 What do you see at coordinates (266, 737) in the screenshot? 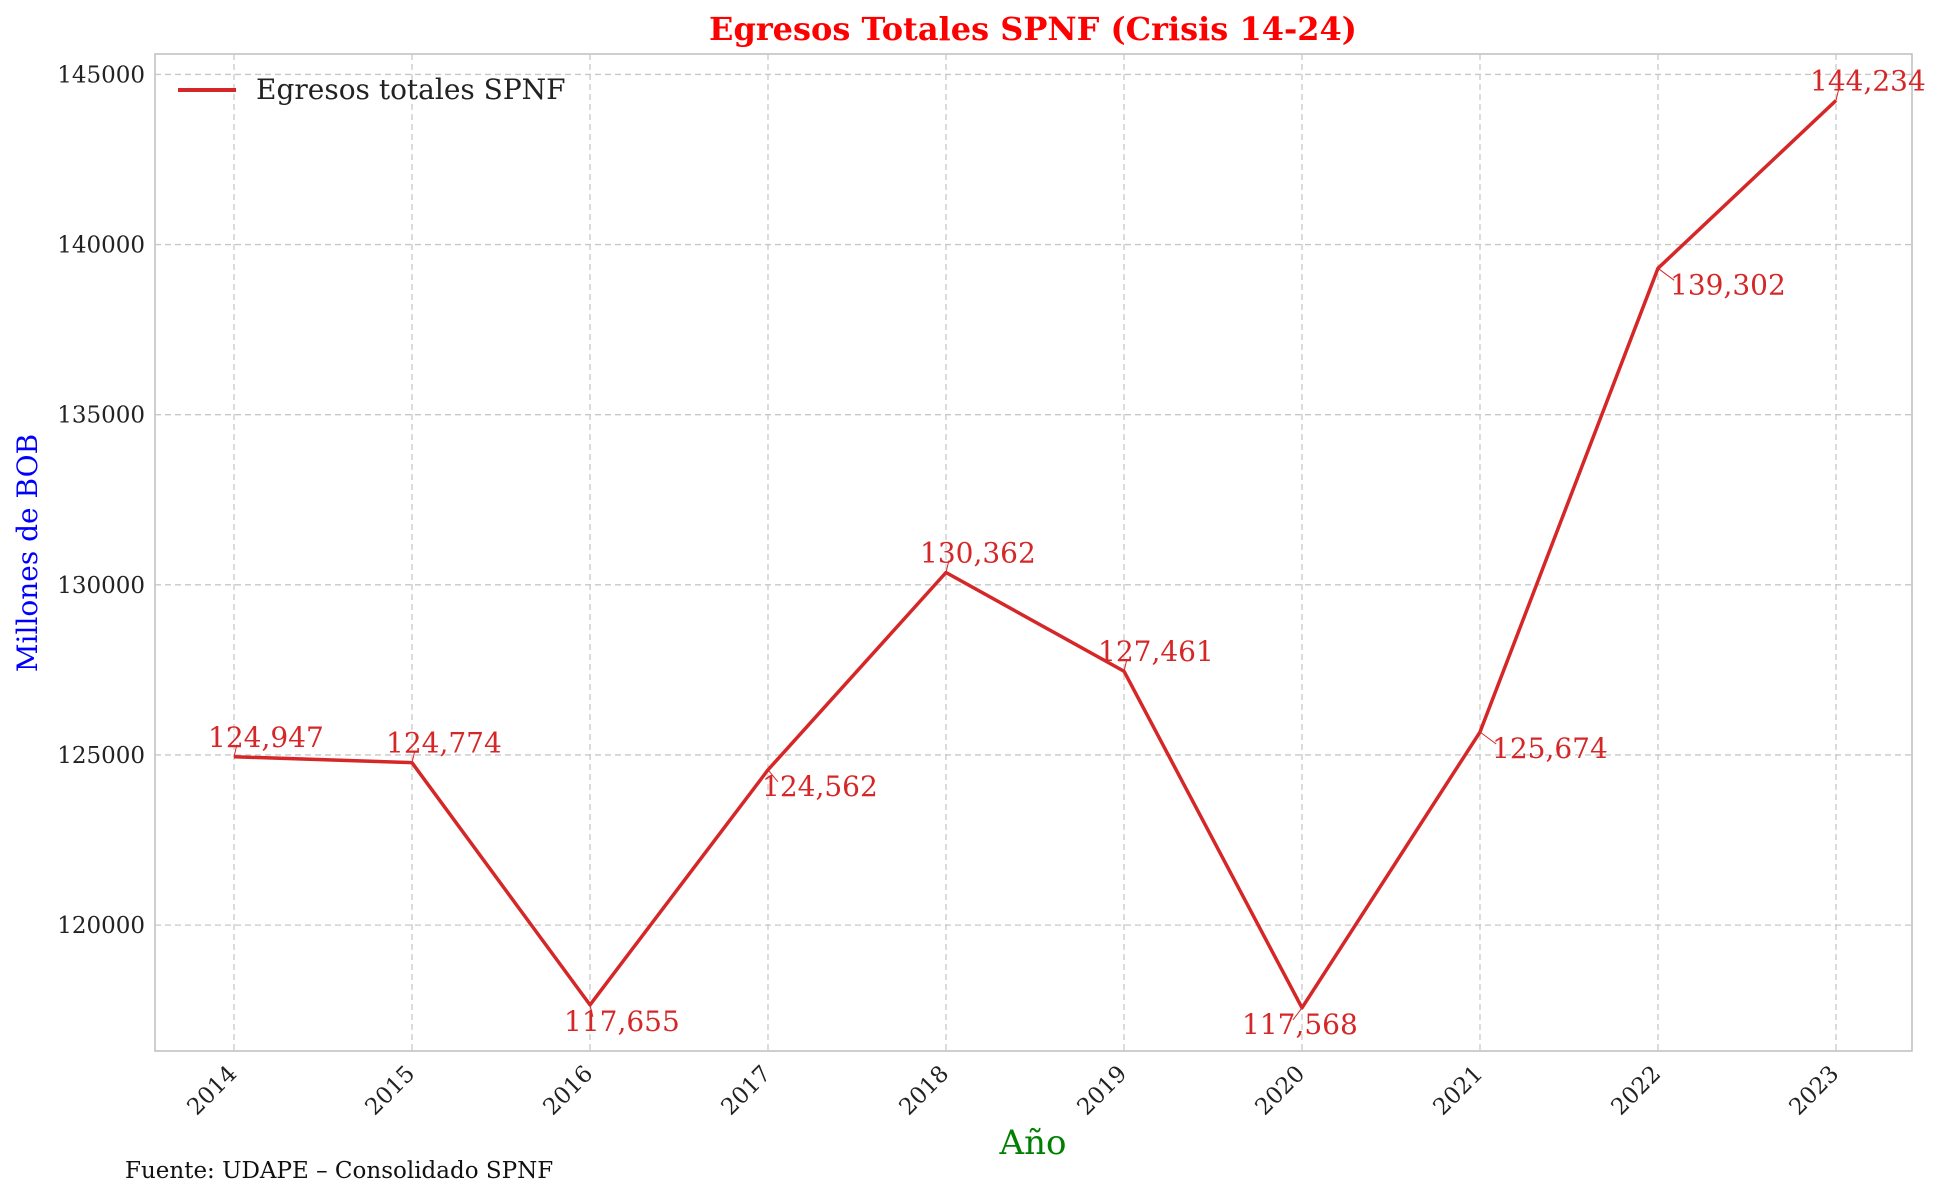
I see `data-label: 124,947` at bounding box center [266, 737].